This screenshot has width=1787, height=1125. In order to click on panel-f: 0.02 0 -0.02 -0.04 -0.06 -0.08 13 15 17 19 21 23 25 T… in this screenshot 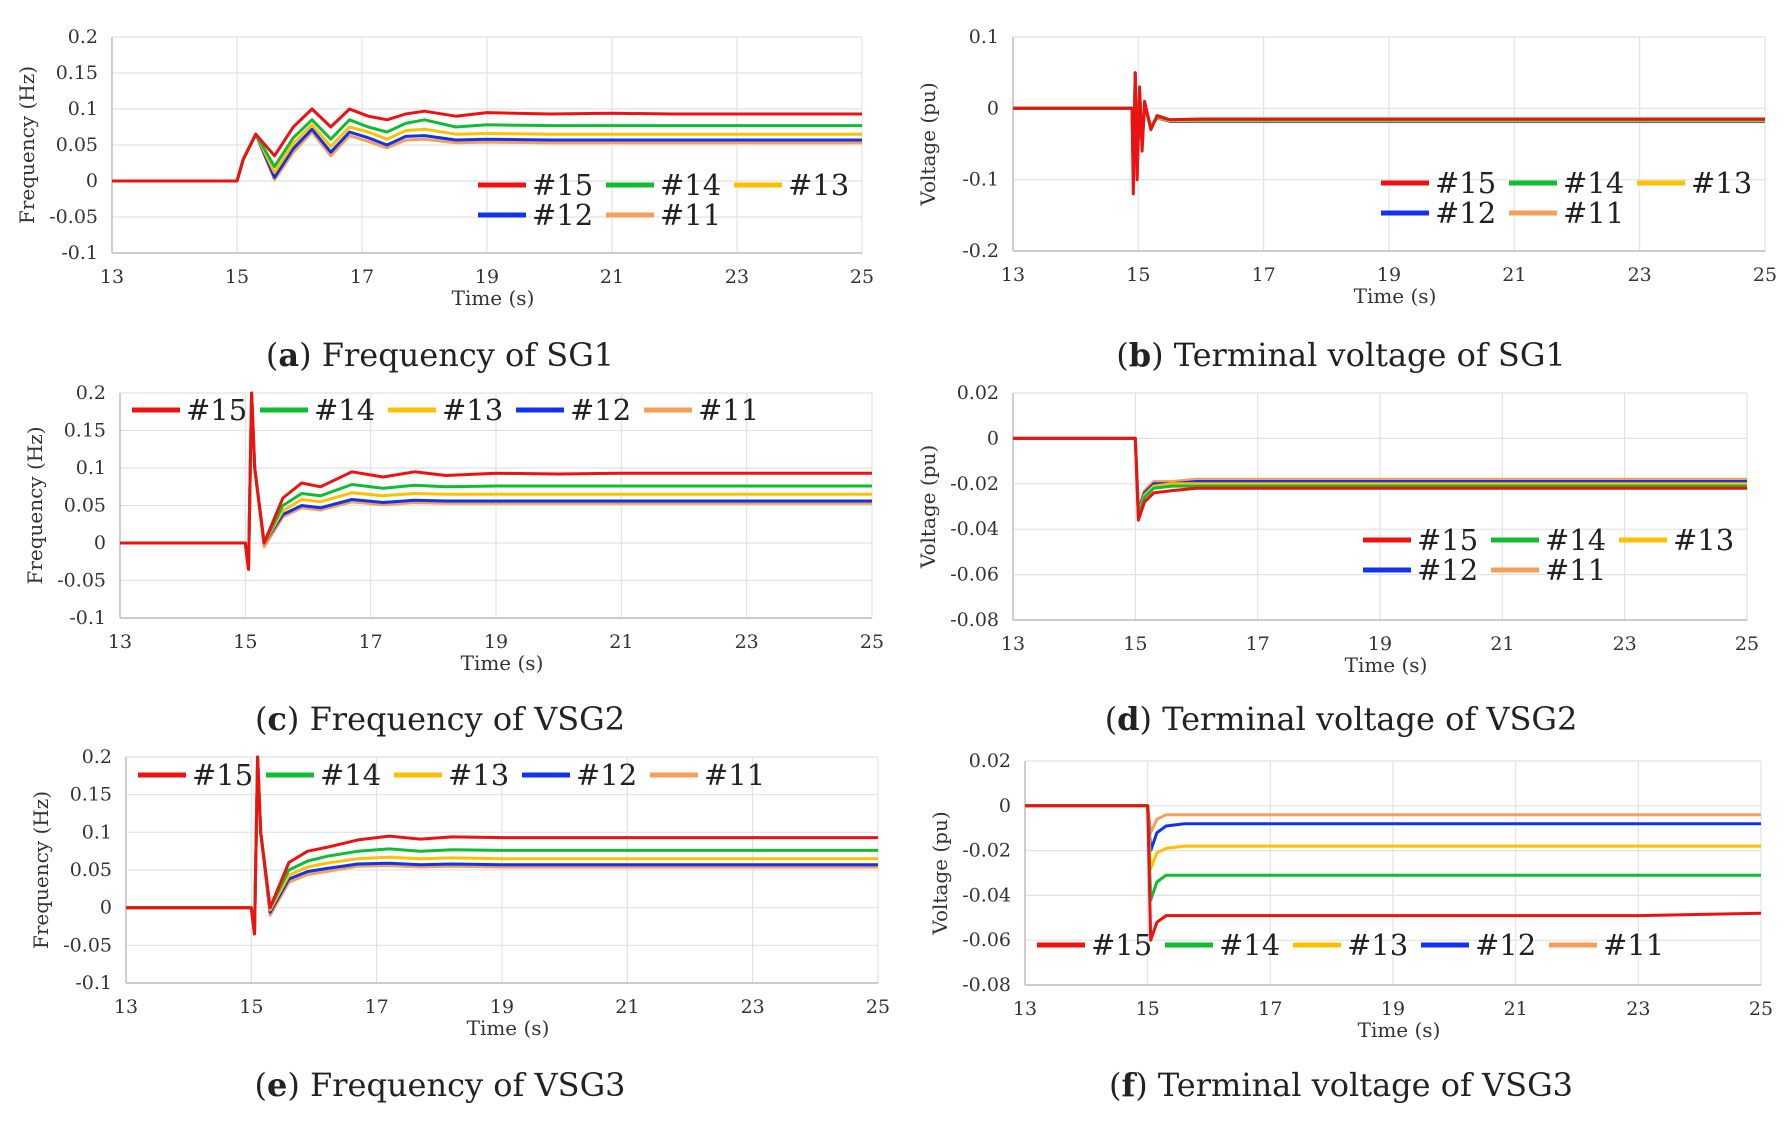, I will do `click(1341, 895)`.